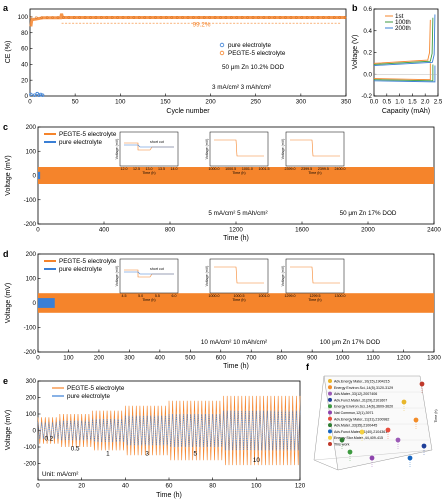 This screenshot has width=442, height=500. I want to click on panel-f-legend-label: Nat Commun,12(1),3971, so click(354, 413).